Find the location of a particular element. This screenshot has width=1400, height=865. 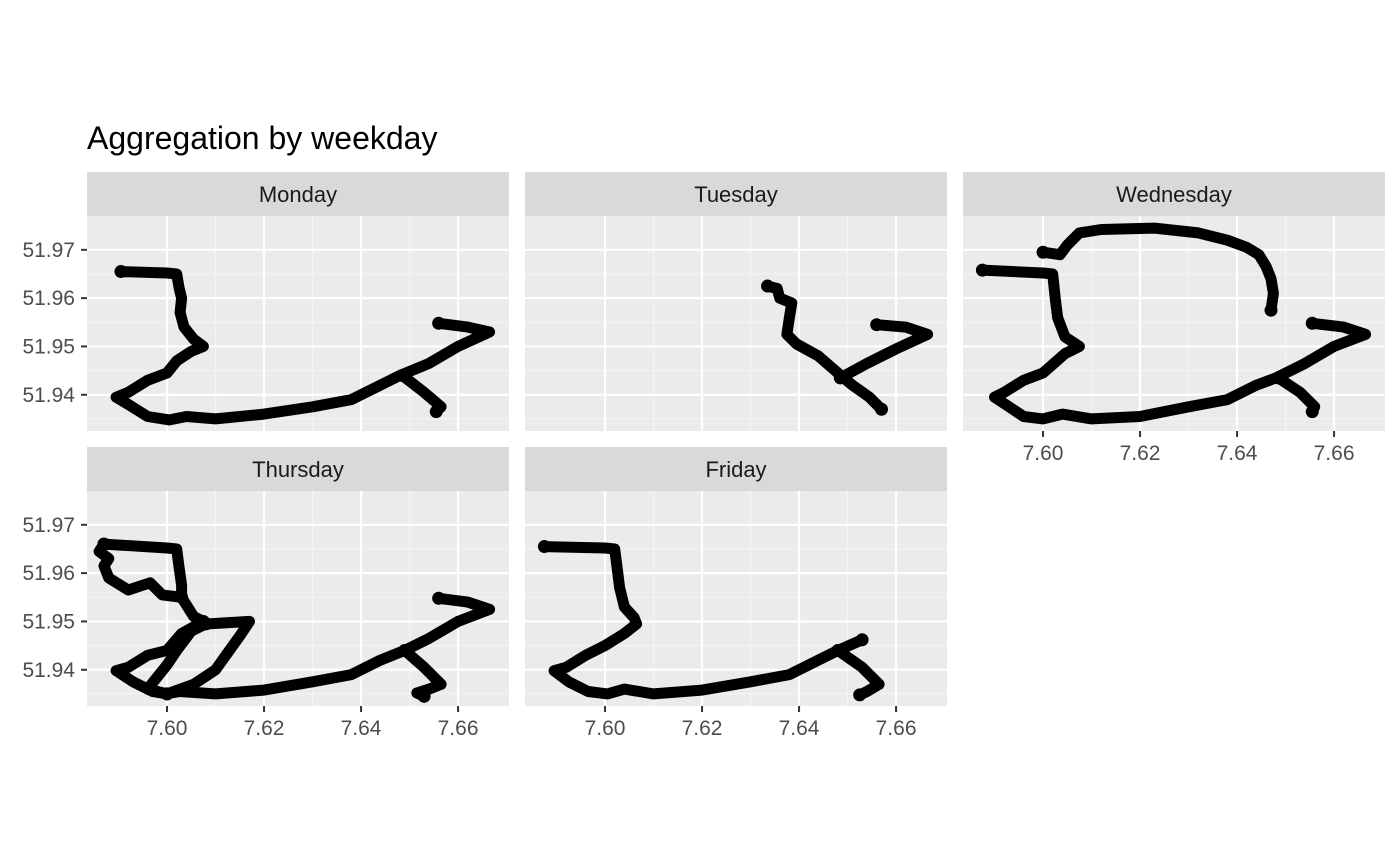

facet-strip-label: Tuesday is located at coordinates (736, 194).